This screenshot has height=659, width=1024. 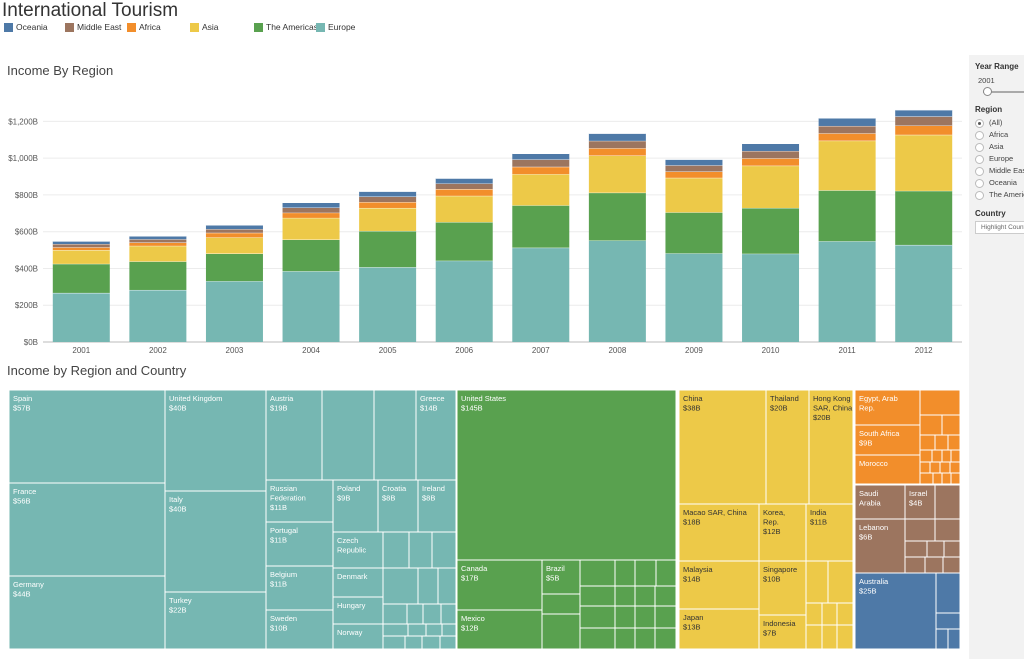 What do you see at coordinates (388, 350) in the screenshot?
I see `x-tick-label: 2005` at bounding box center [388, 350].